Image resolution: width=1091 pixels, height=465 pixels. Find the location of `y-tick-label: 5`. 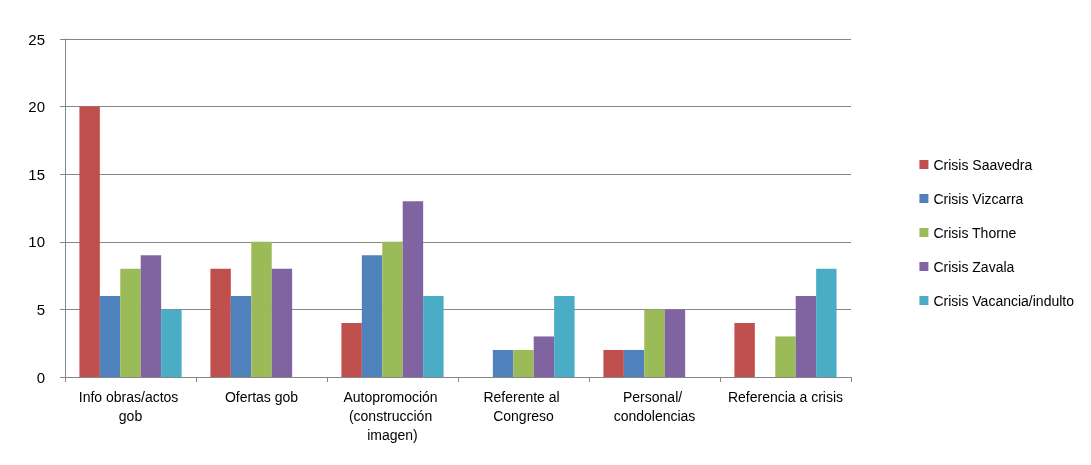

y-tick-label: 5 is located at coordinates (40, 309).